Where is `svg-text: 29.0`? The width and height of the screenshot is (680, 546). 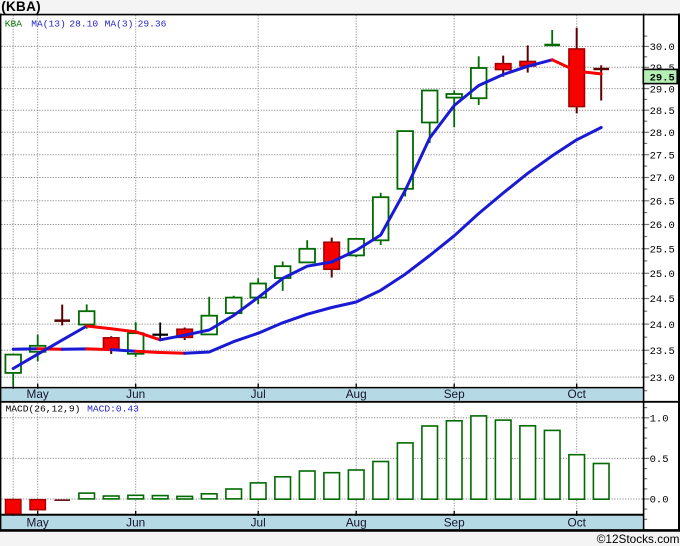
svg-text: 29.0 is located at coordinates (662, 90).